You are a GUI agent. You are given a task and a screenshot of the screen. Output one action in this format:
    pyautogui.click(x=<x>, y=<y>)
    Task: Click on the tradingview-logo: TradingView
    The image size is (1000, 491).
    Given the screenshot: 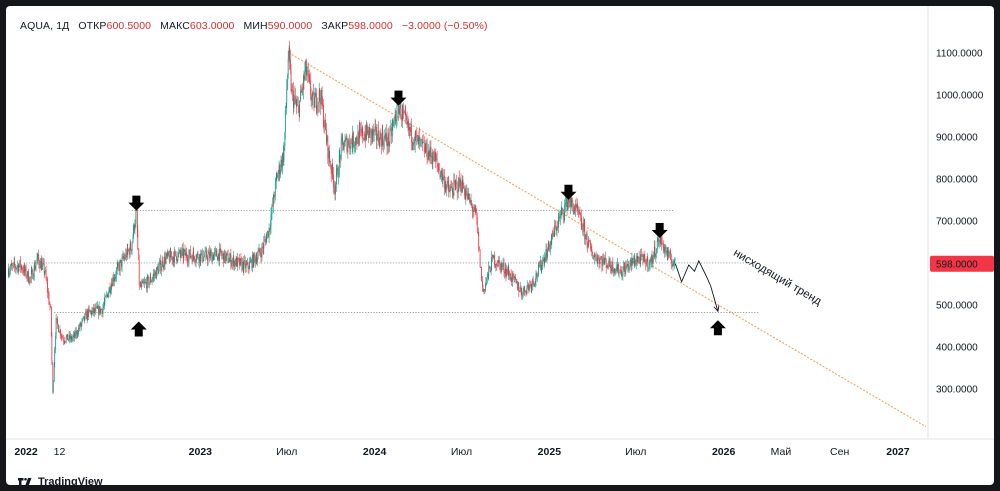 What is the action you would take?
    pyautogui.click(x=60, y=479)
    